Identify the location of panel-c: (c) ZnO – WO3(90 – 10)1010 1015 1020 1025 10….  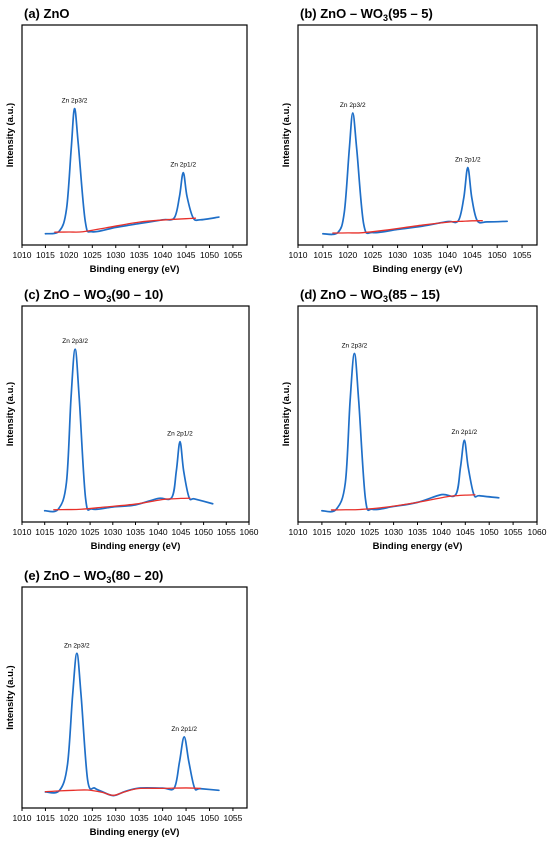
(132, 419).